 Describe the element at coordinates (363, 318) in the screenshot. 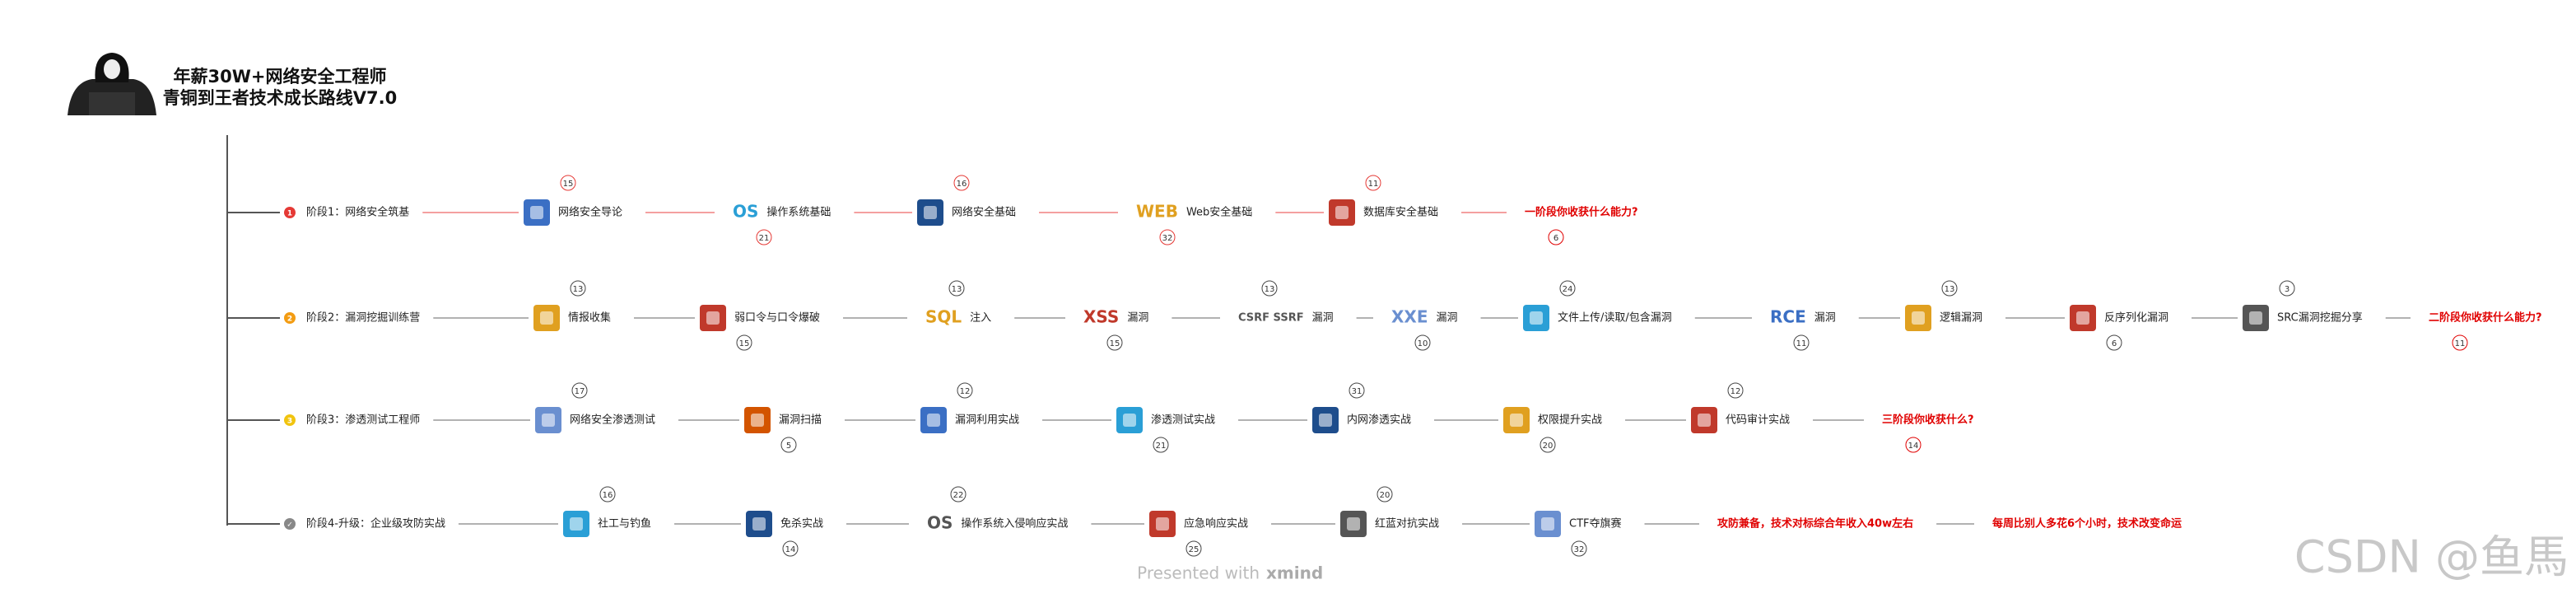

I see `stage-label: 阶段2：漏洞挖掘训练营` at that location.